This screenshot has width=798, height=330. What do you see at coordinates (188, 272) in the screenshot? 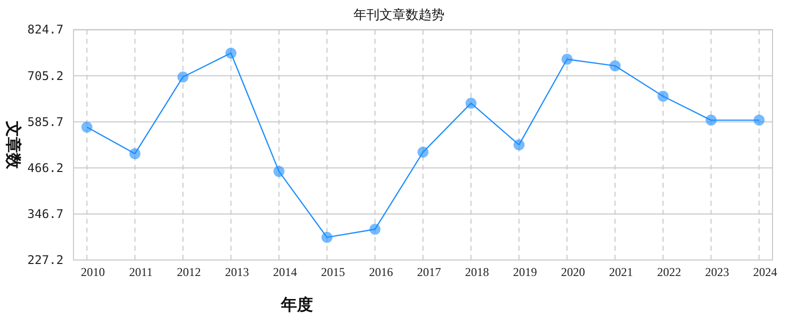
I see `x-tick-label: 2012` at bounding box center [188, 272].